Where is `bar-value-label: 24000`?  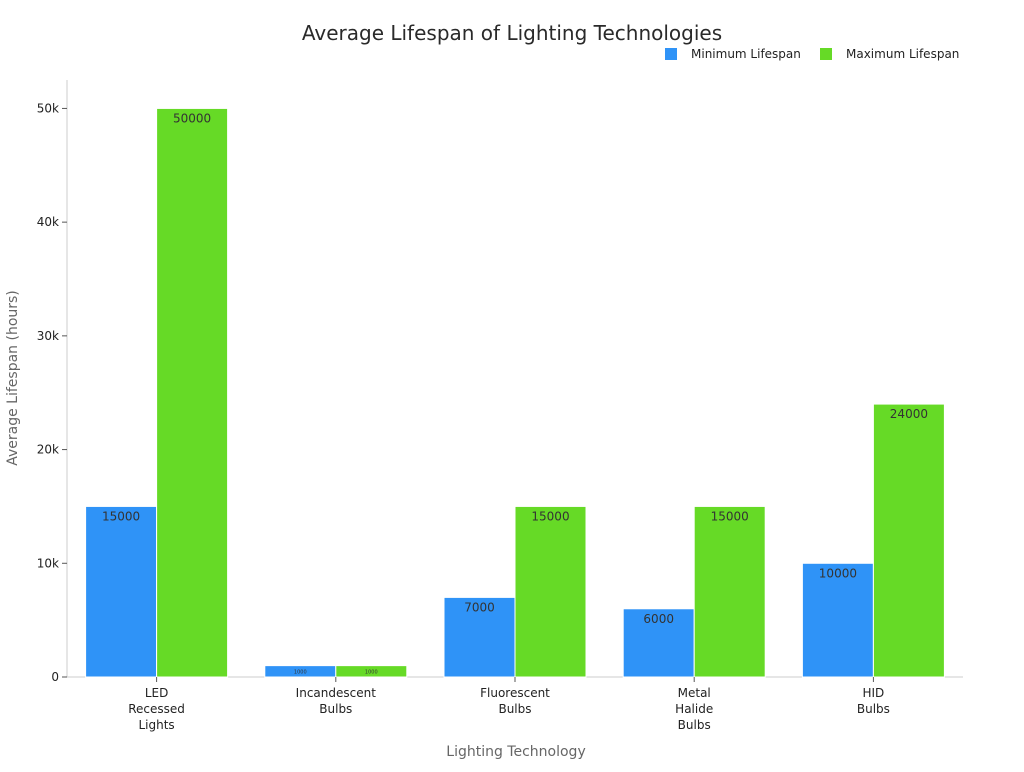
bar-value-label: 24000 is located at coordinates (909, 414).